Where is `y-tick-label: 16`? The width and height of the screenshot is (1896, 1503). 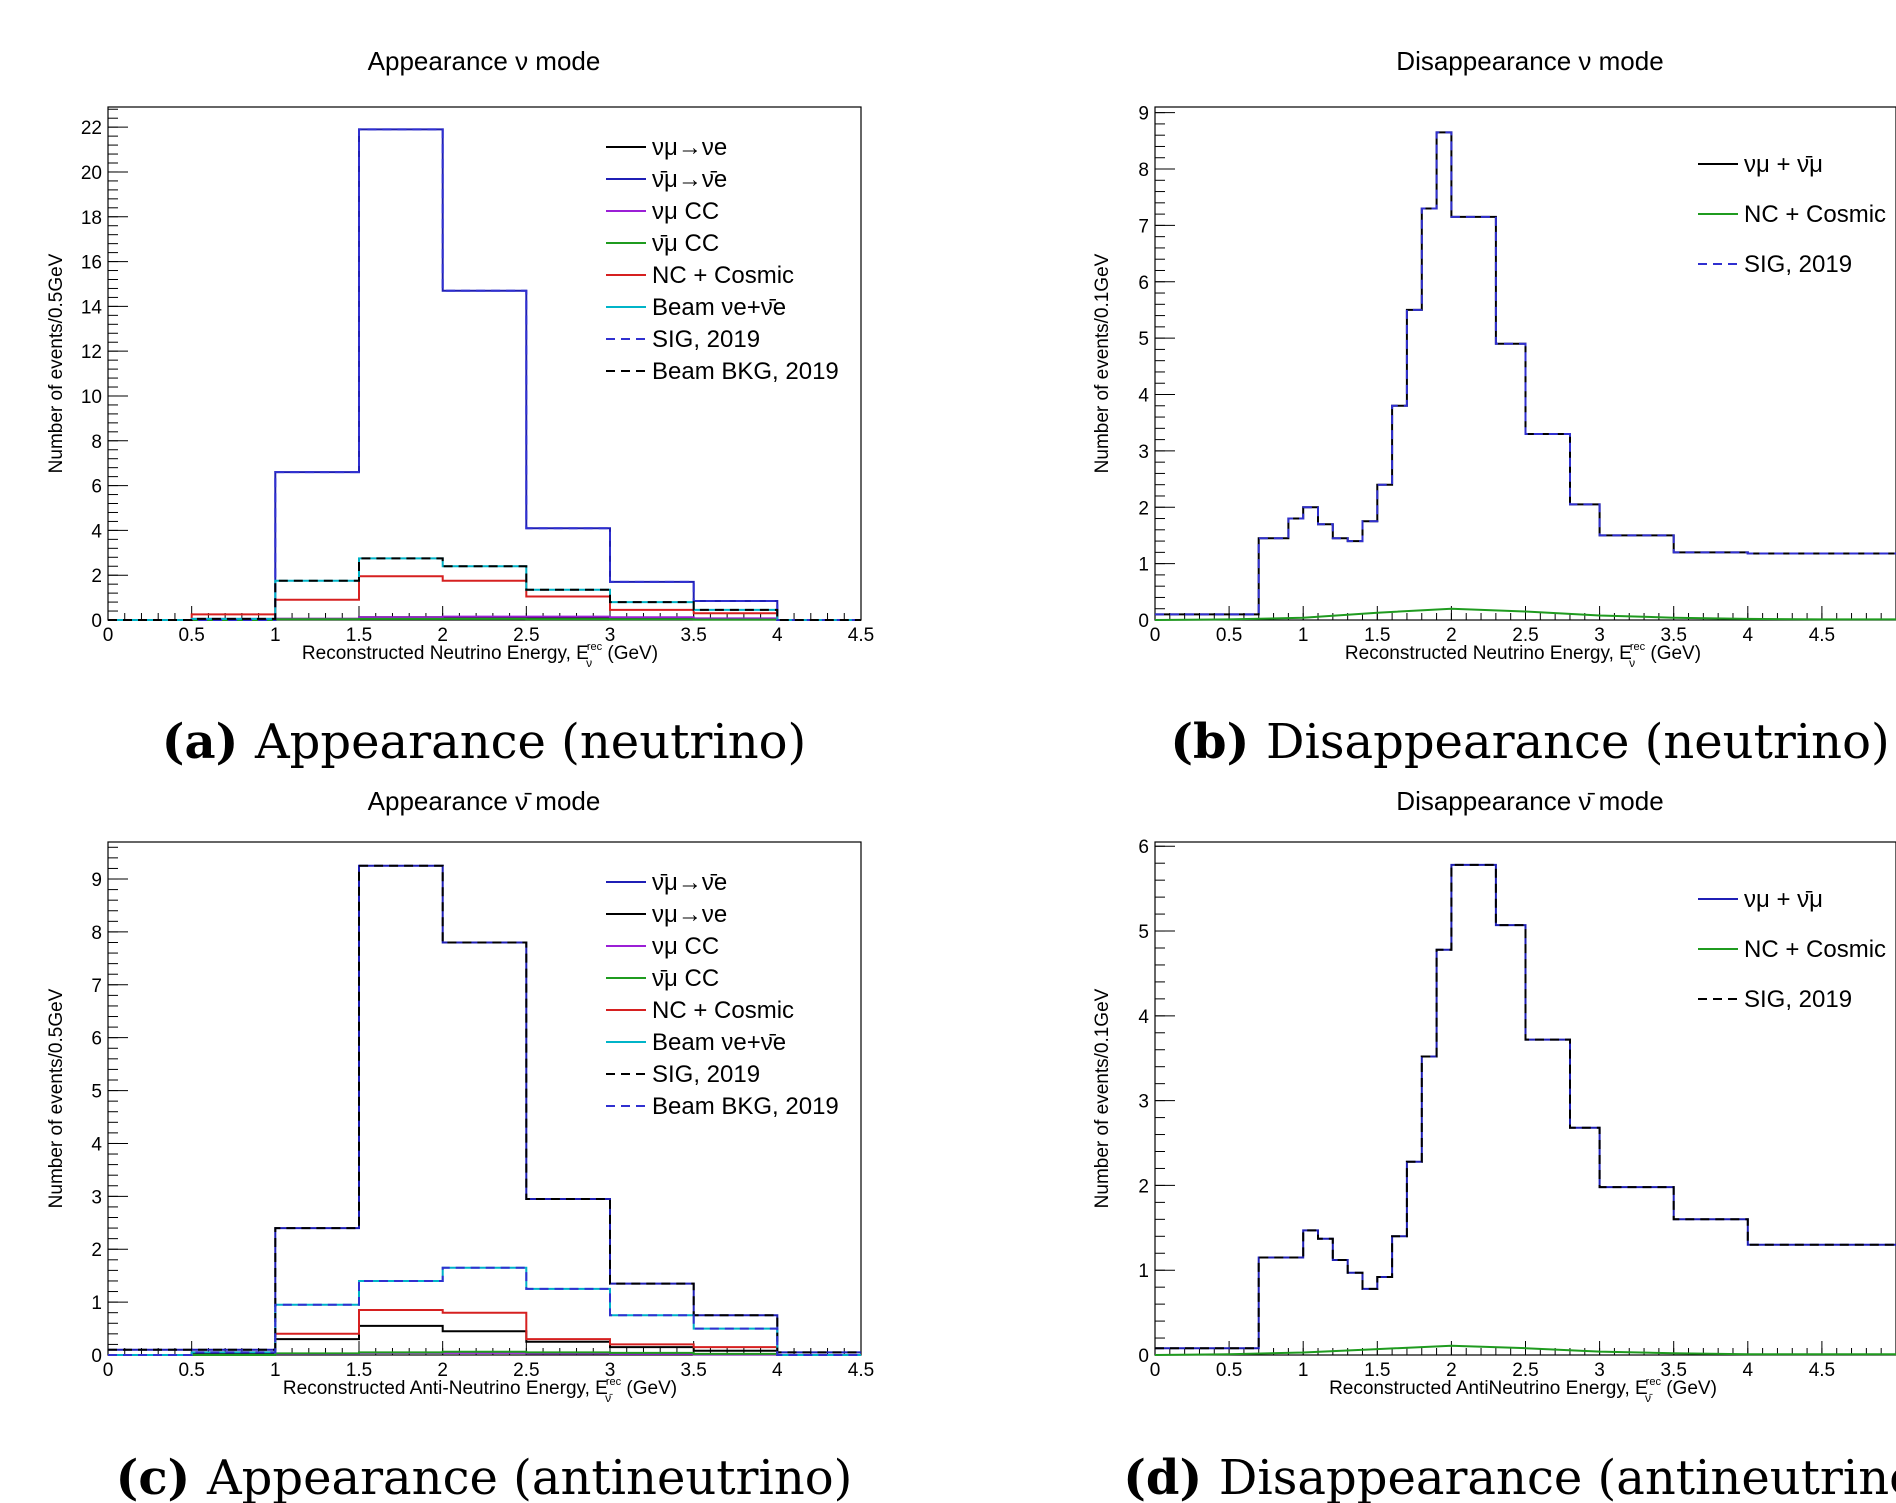
y-tick-label: 16 is located at coordinates (91, 263).